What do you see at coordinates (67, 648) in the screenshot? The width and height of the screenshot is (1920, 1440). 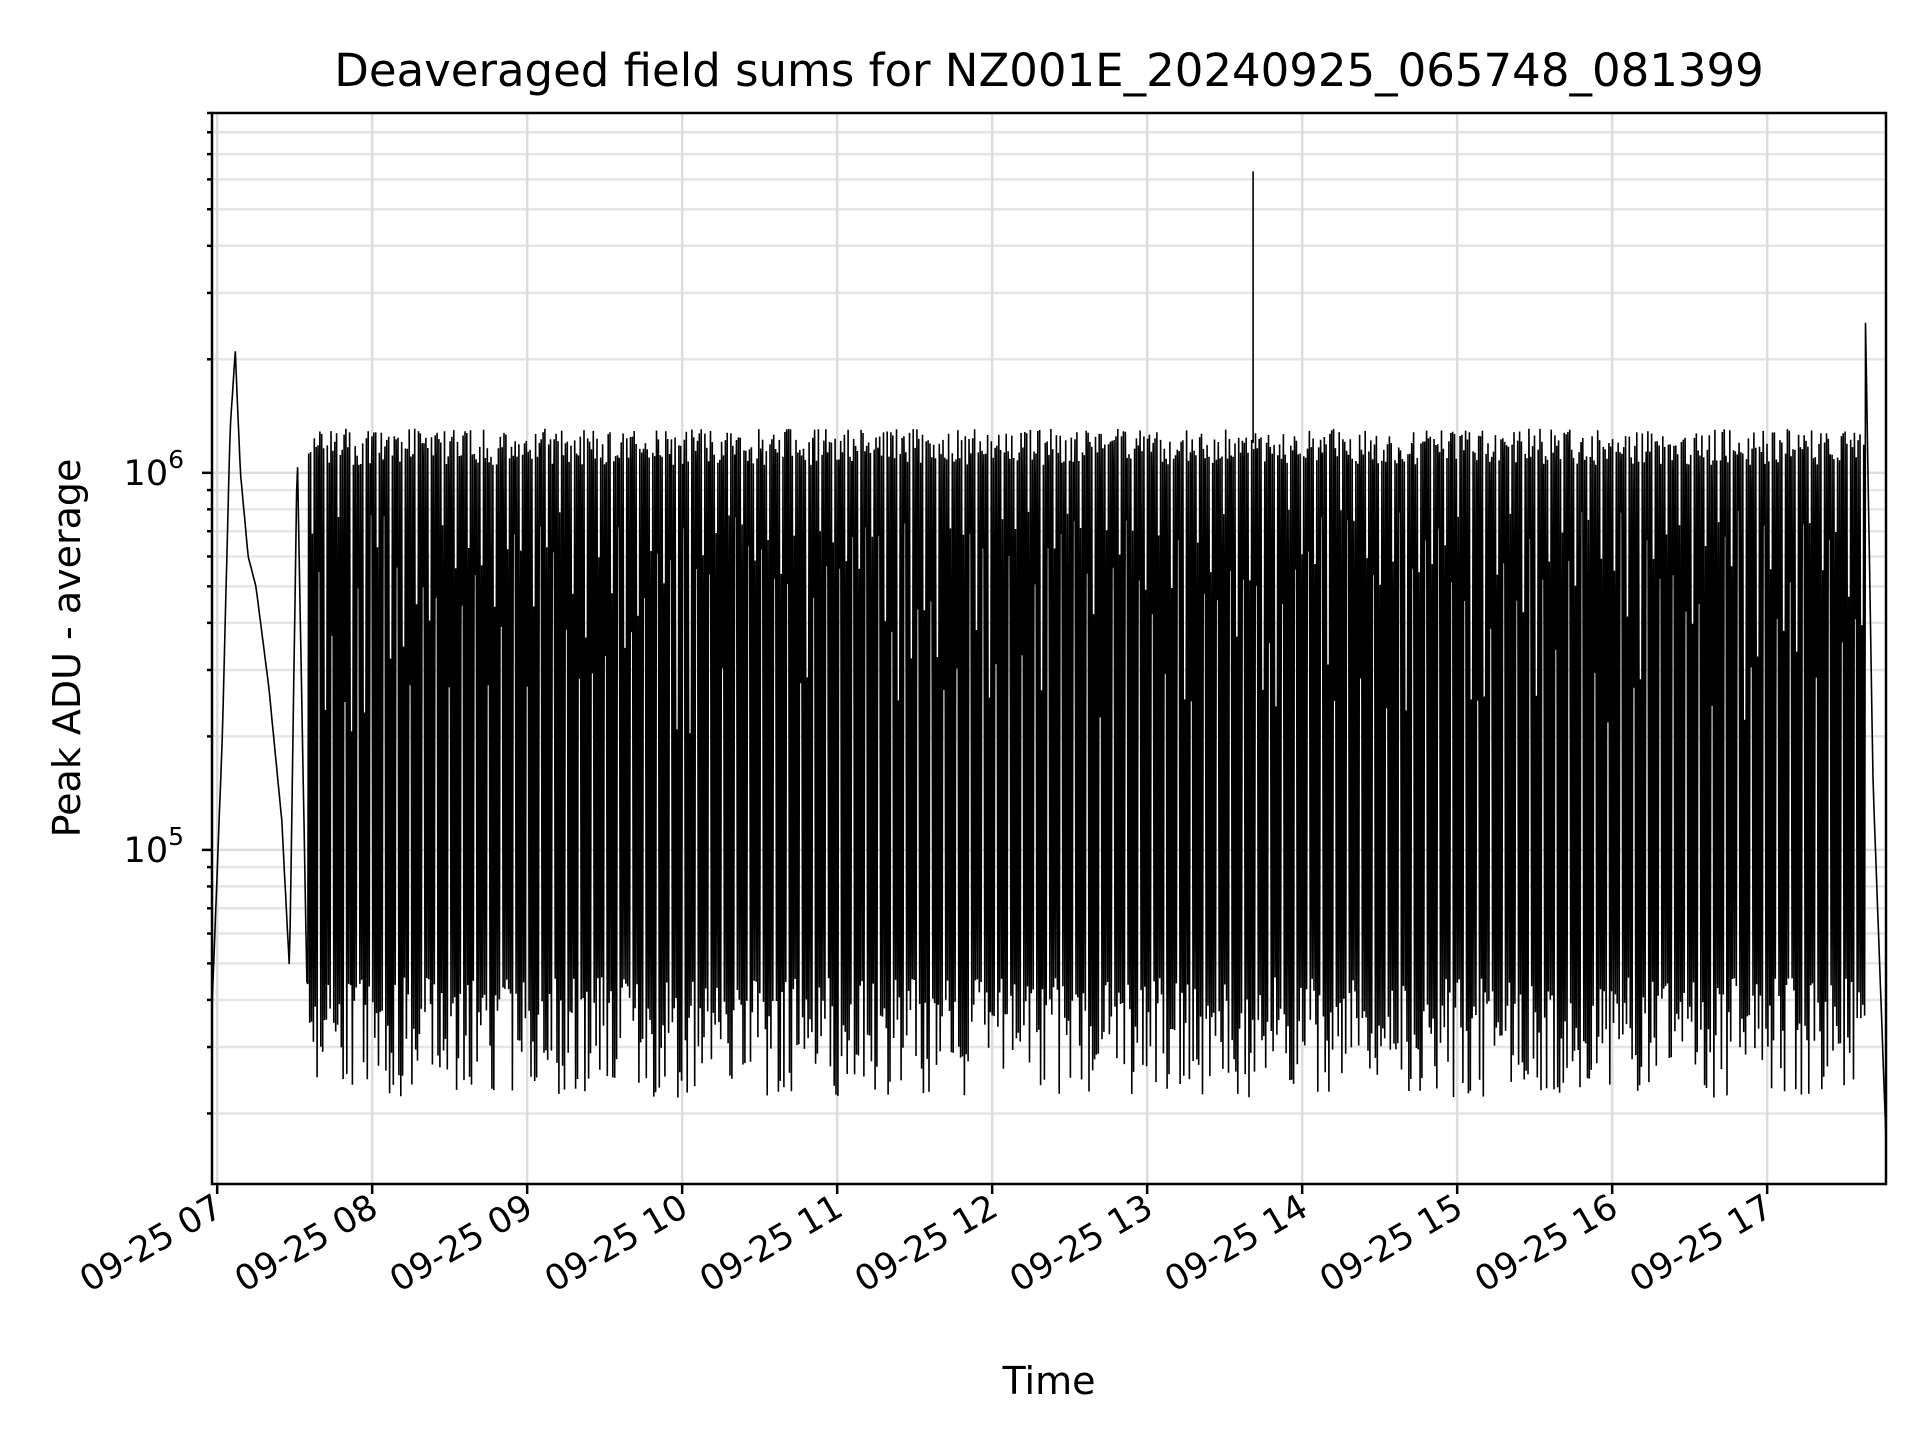 I see `y-axis-label: Peak ADU - average` at bounding box center [67, 648].